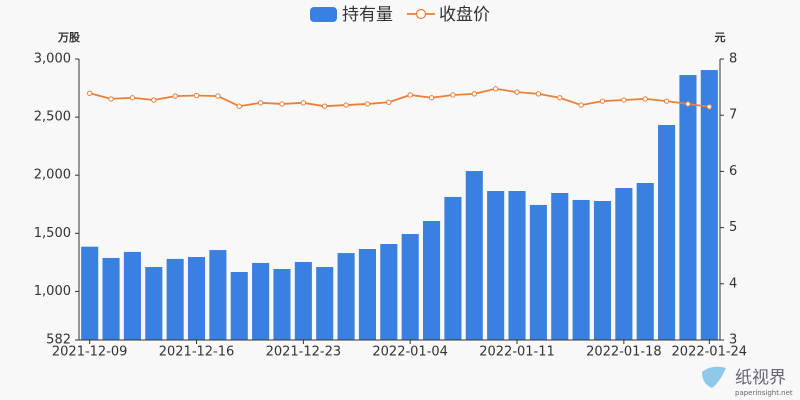 The height and width of the screenshot is (400, 800). I want to click on watermark: 纸视界 paperinsight.net, so click(747, 381).